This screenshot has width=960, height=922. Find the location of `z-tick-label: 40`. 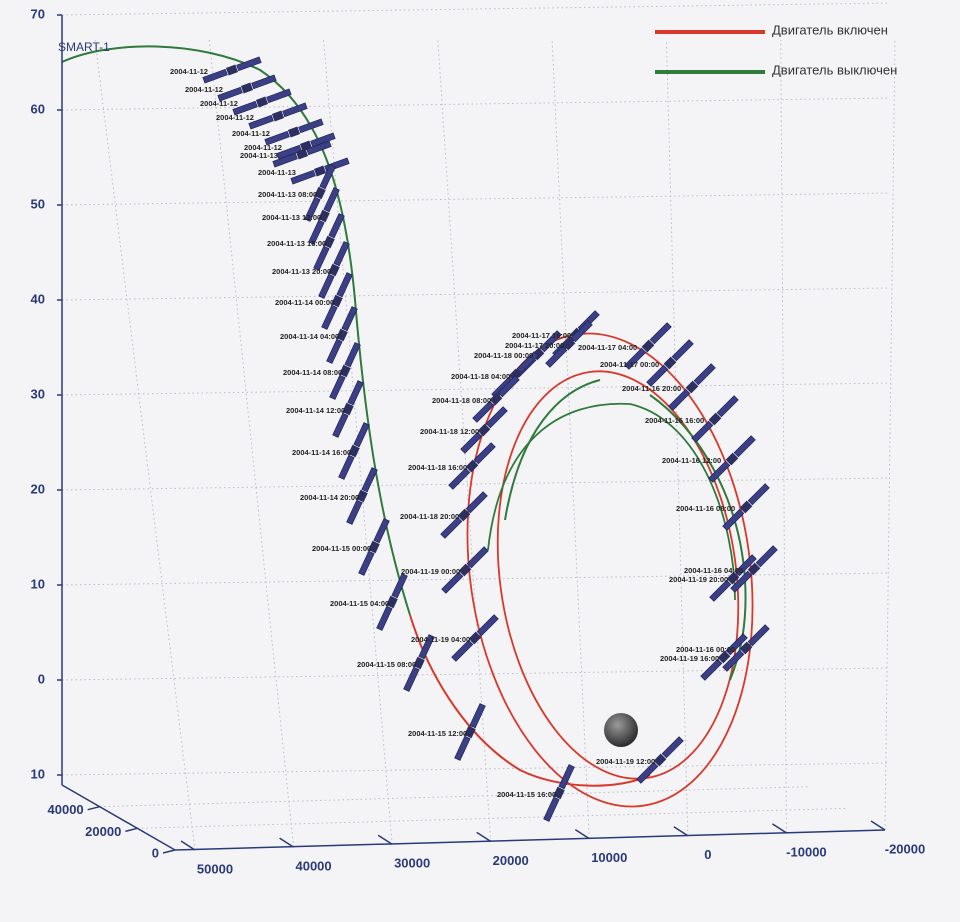

z-tick-label: 40 is located at coordinates (38, 298).